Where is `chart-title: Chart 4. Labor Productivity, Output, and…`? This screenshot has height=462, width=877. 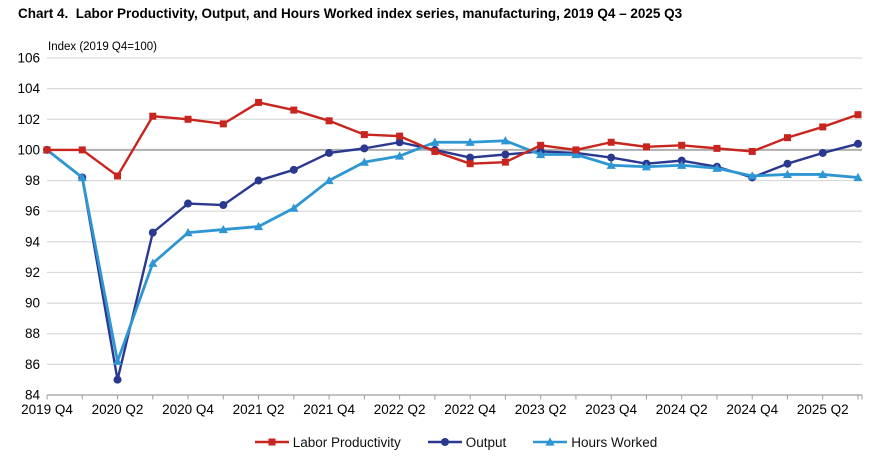 chart-title: Chart 4. Labor Productivity, Output, and… is located at coordinates (350, 13).